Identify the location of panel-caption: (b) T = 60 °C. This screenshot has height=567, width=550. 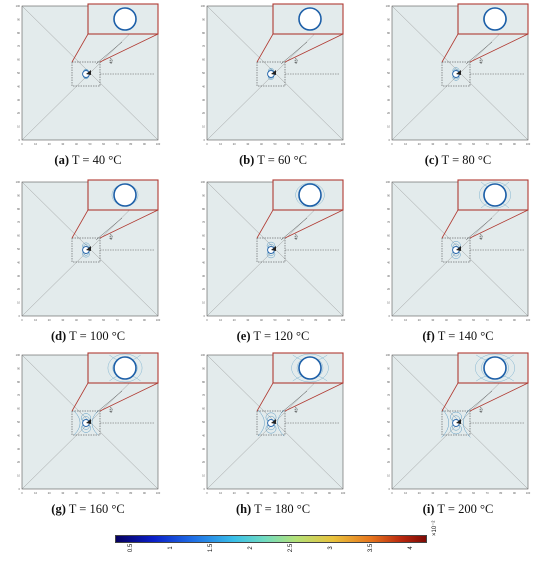
(273, 160).